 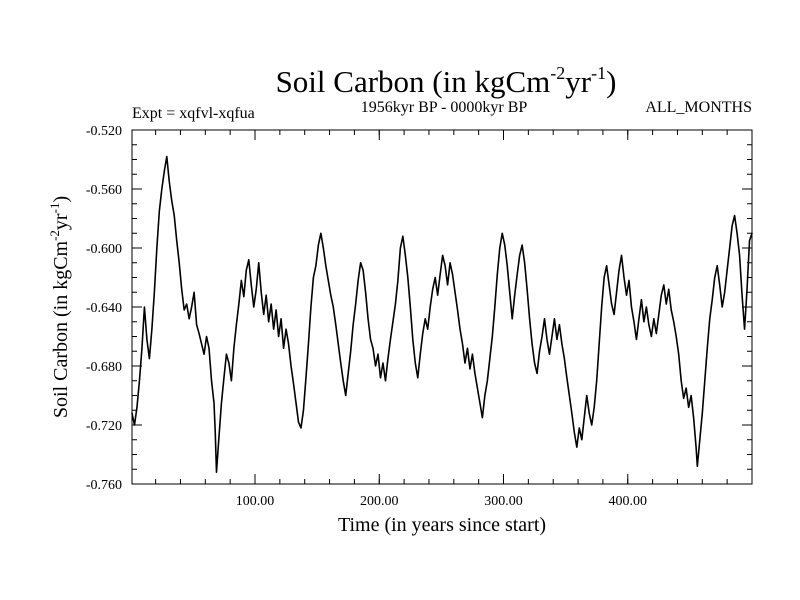 I want to click on x-tick-label: 200.00, so click(x=379, y=501).